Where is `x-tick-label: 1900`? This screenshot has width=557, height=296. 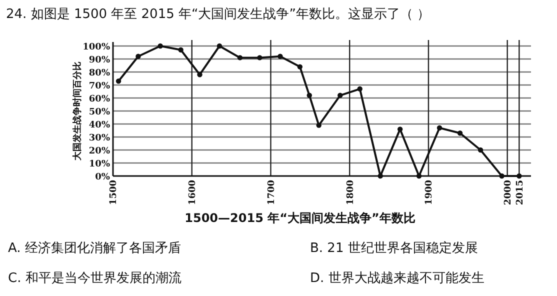 x-tick-label: 1900 is located at coordinates (429, 193).